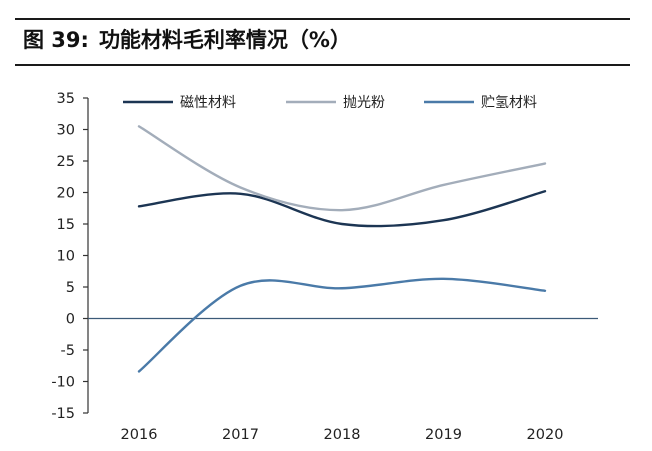 This screenshot has height=451, width=652. What do you see at coordinates (330, 103) in the screenshot?
I see `legend: 磁性材料 抛光粉 贮氢材料` at bounding box center [330, 103].